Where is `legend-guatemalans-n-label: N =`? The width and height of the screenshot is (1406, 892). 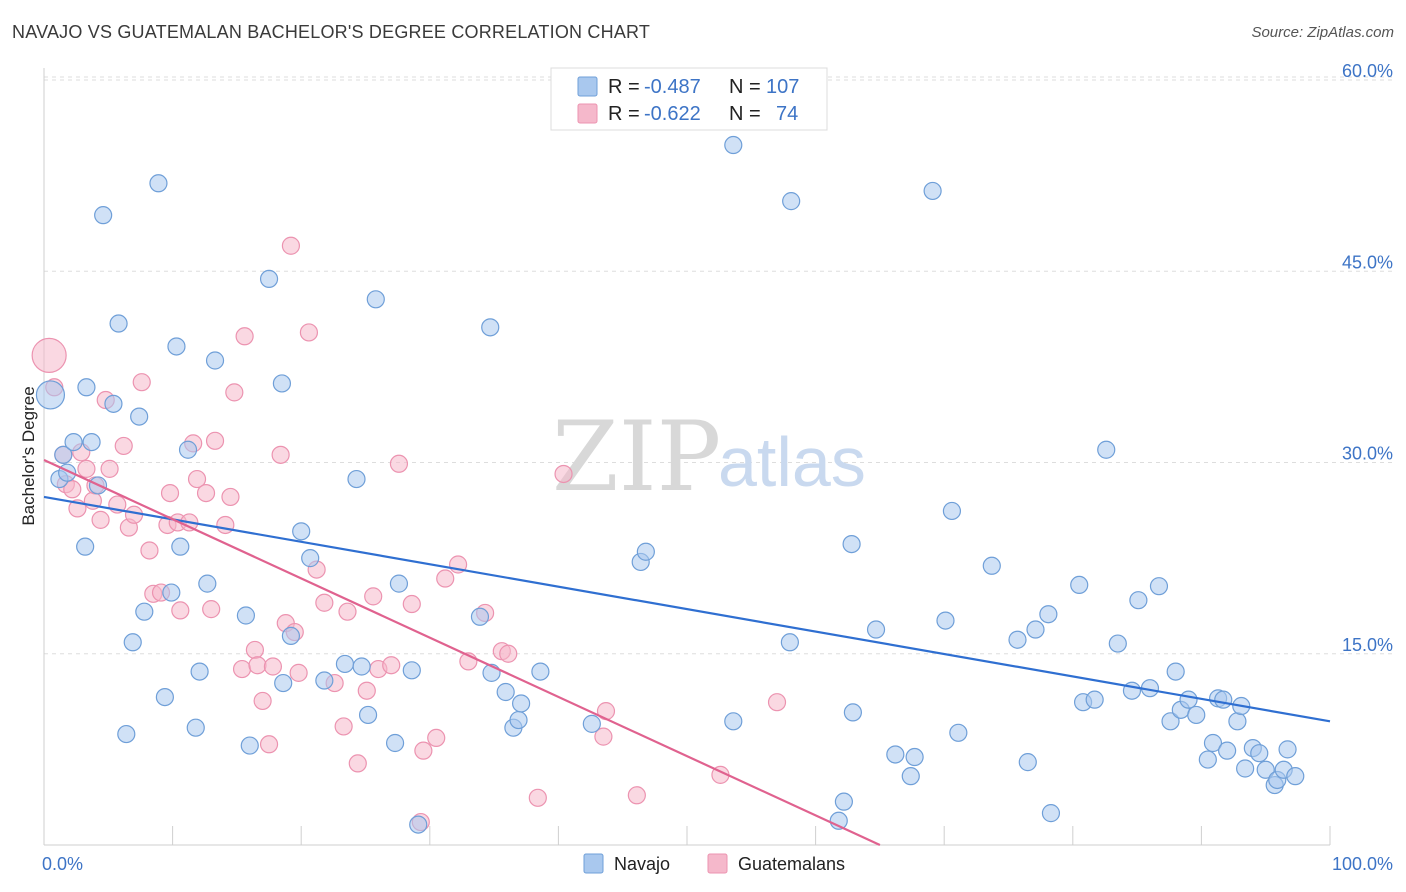 legend-guatemalans-n-label: N = is located at coordinates (745, 114).